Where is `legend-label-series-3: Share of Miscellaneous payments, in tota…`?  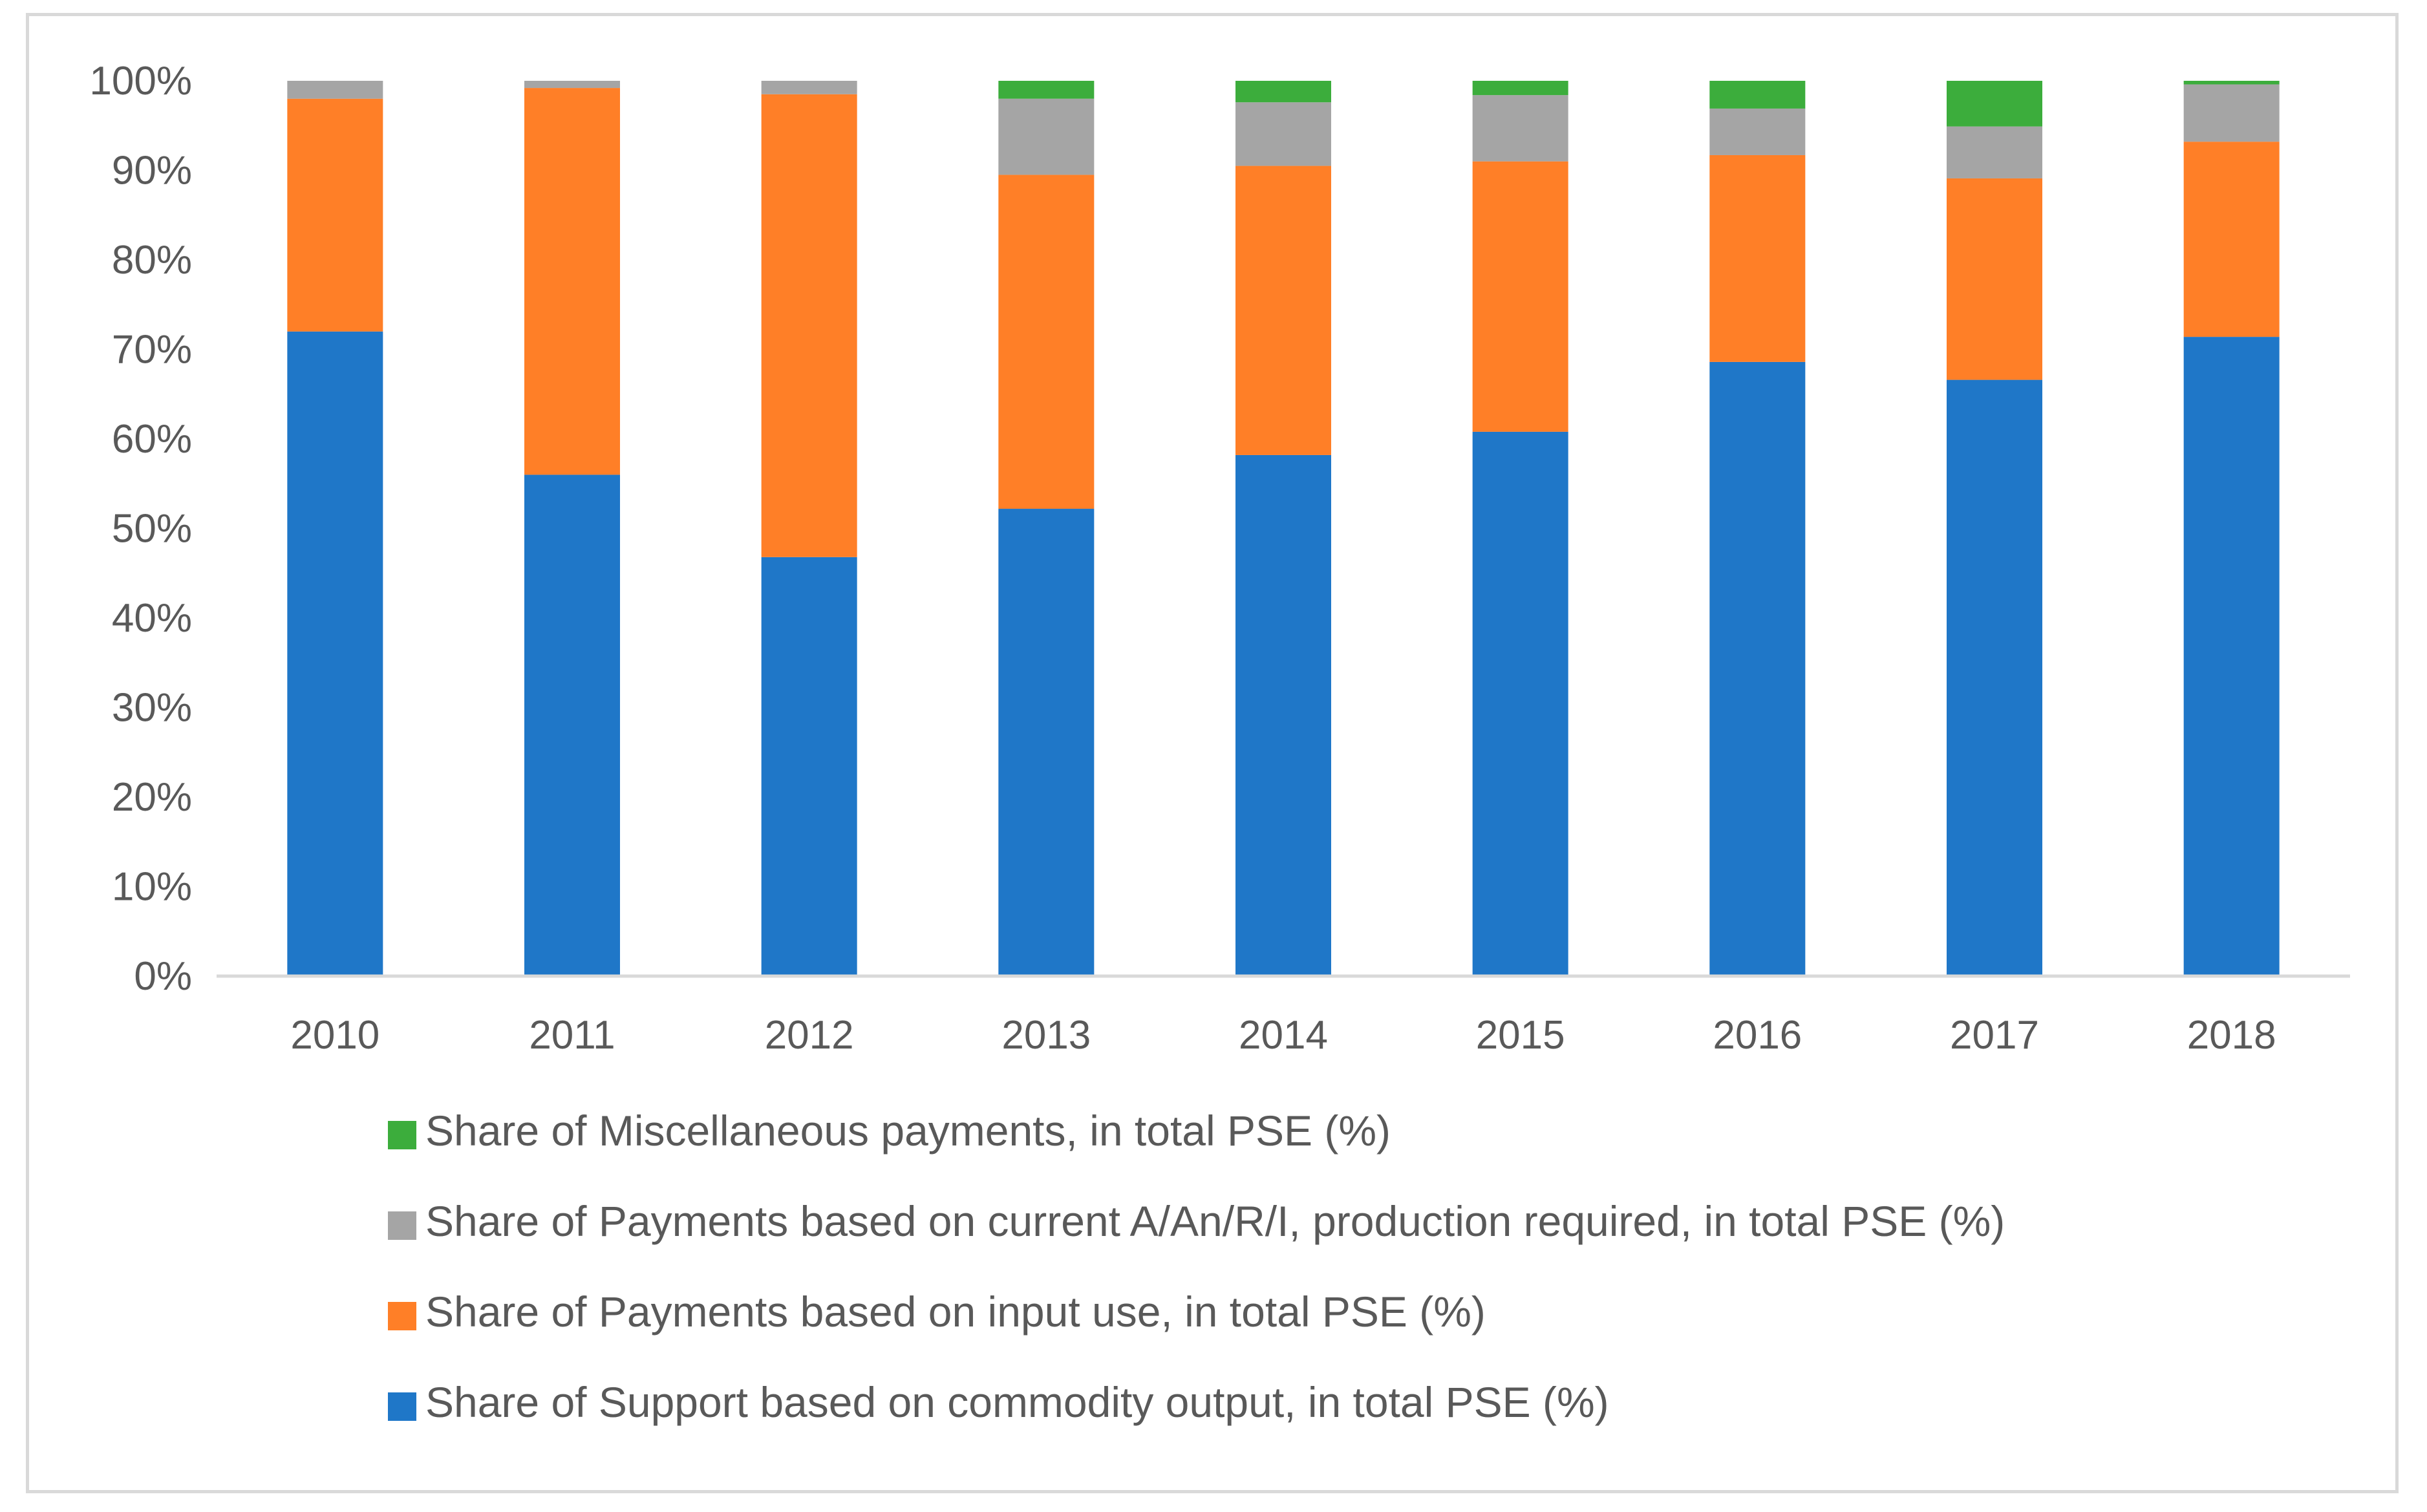
legend-label-series-3: Share of Miscellaneous payments, in tota… is located at coordinates (908, 1131).